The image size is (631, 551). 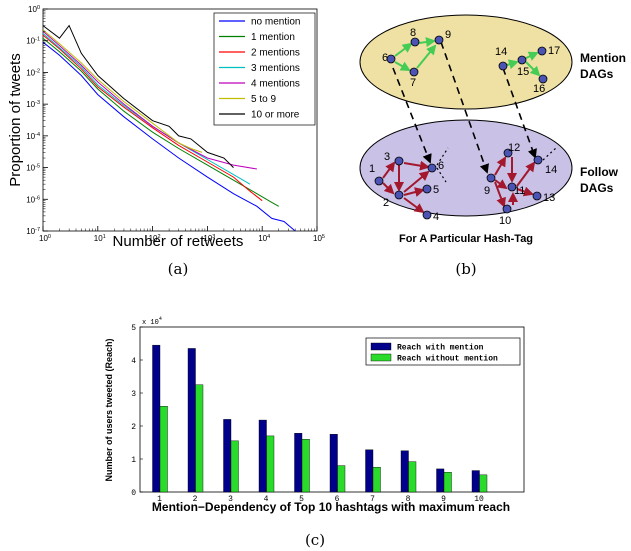 What do you see at coordinates (33, 41) in the screenshot?
I see `y-tick-label: 10⁻¹` at bounding box center [33, 41].